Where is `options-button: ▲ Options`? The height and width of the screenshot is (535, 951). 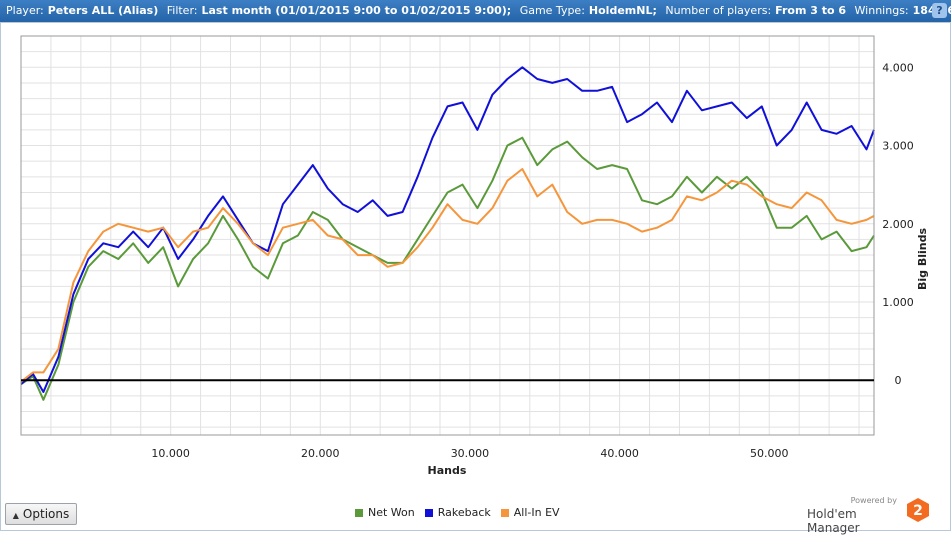
options-button: ▲ Options is located at coordinates (41, 514).